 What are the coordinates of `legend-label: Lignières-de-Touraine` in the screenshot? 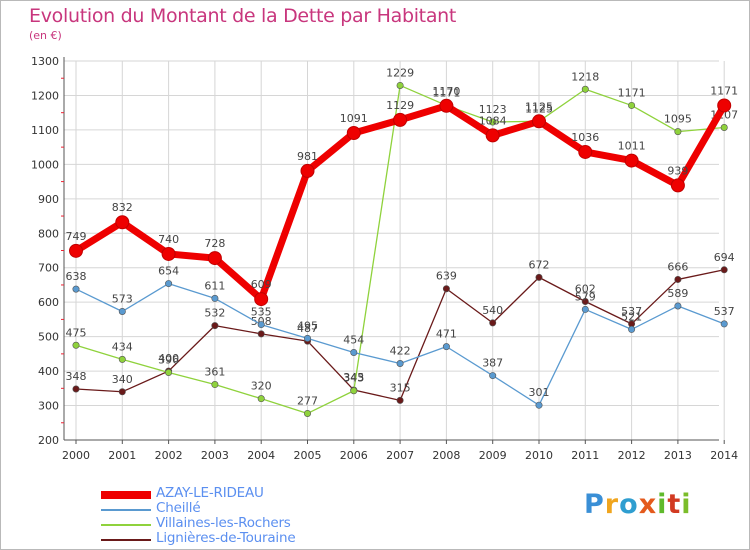 It's located at (226, 538).